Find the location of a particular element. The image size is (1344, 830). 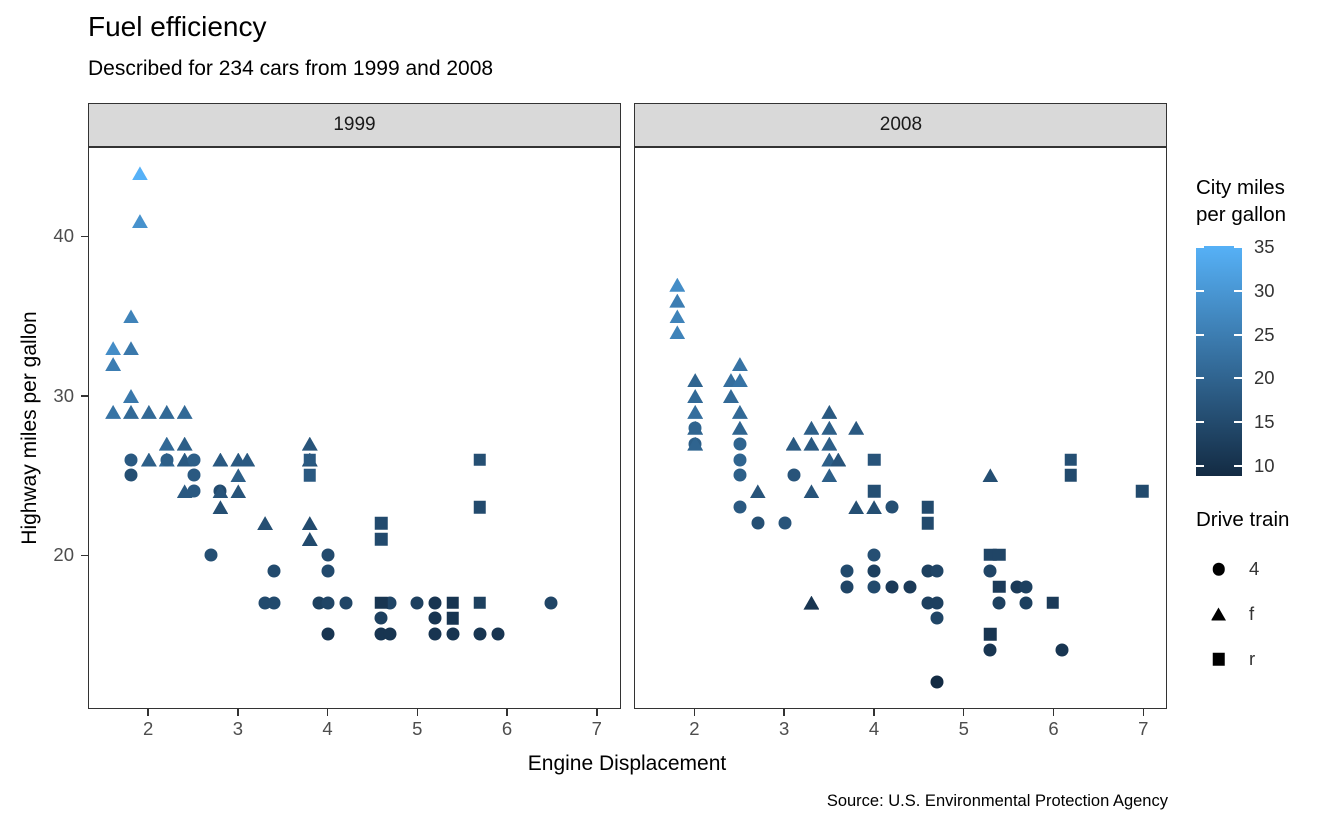

x-tick-label: 4 is located at coordinates (327, 728).